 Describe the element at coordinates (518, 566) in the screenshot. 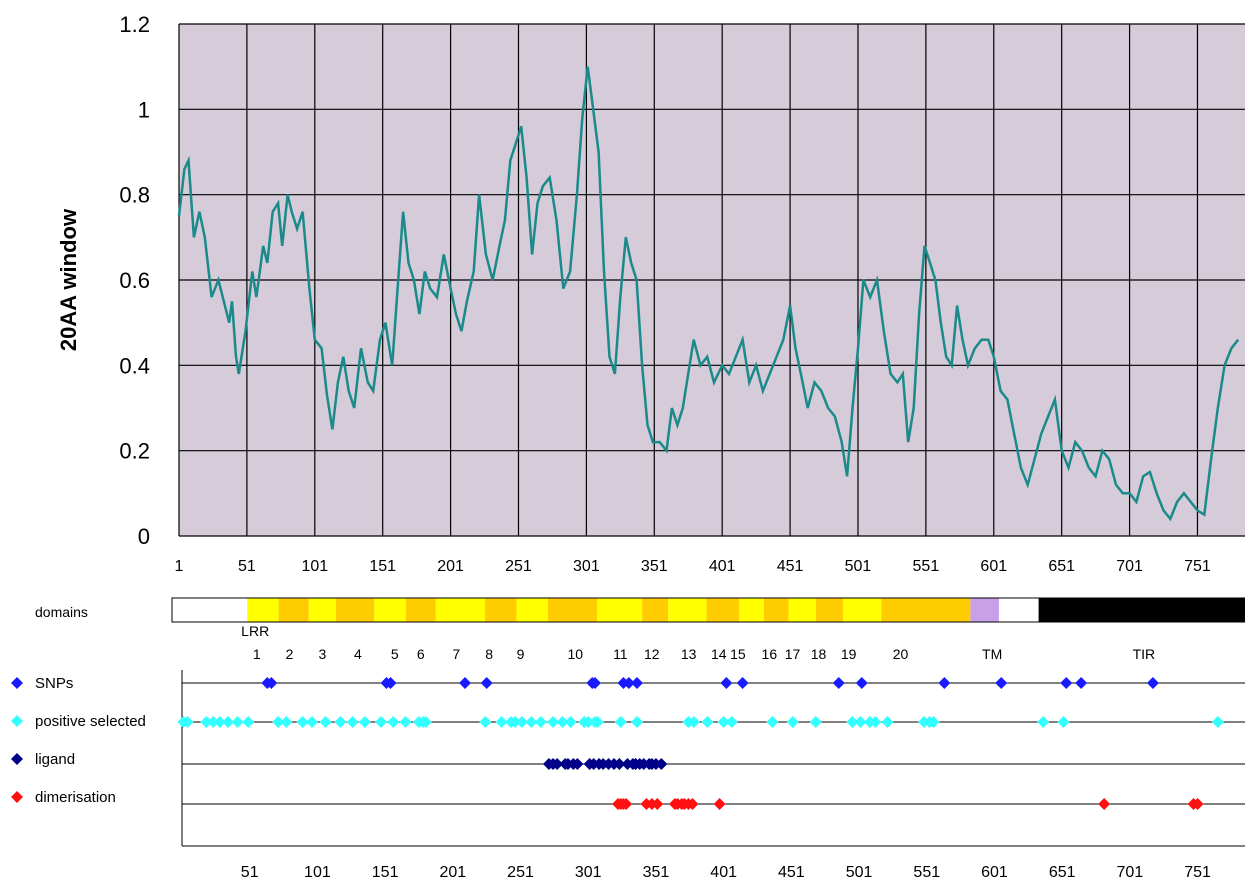

I see `x-tick-label: 251` at that location.